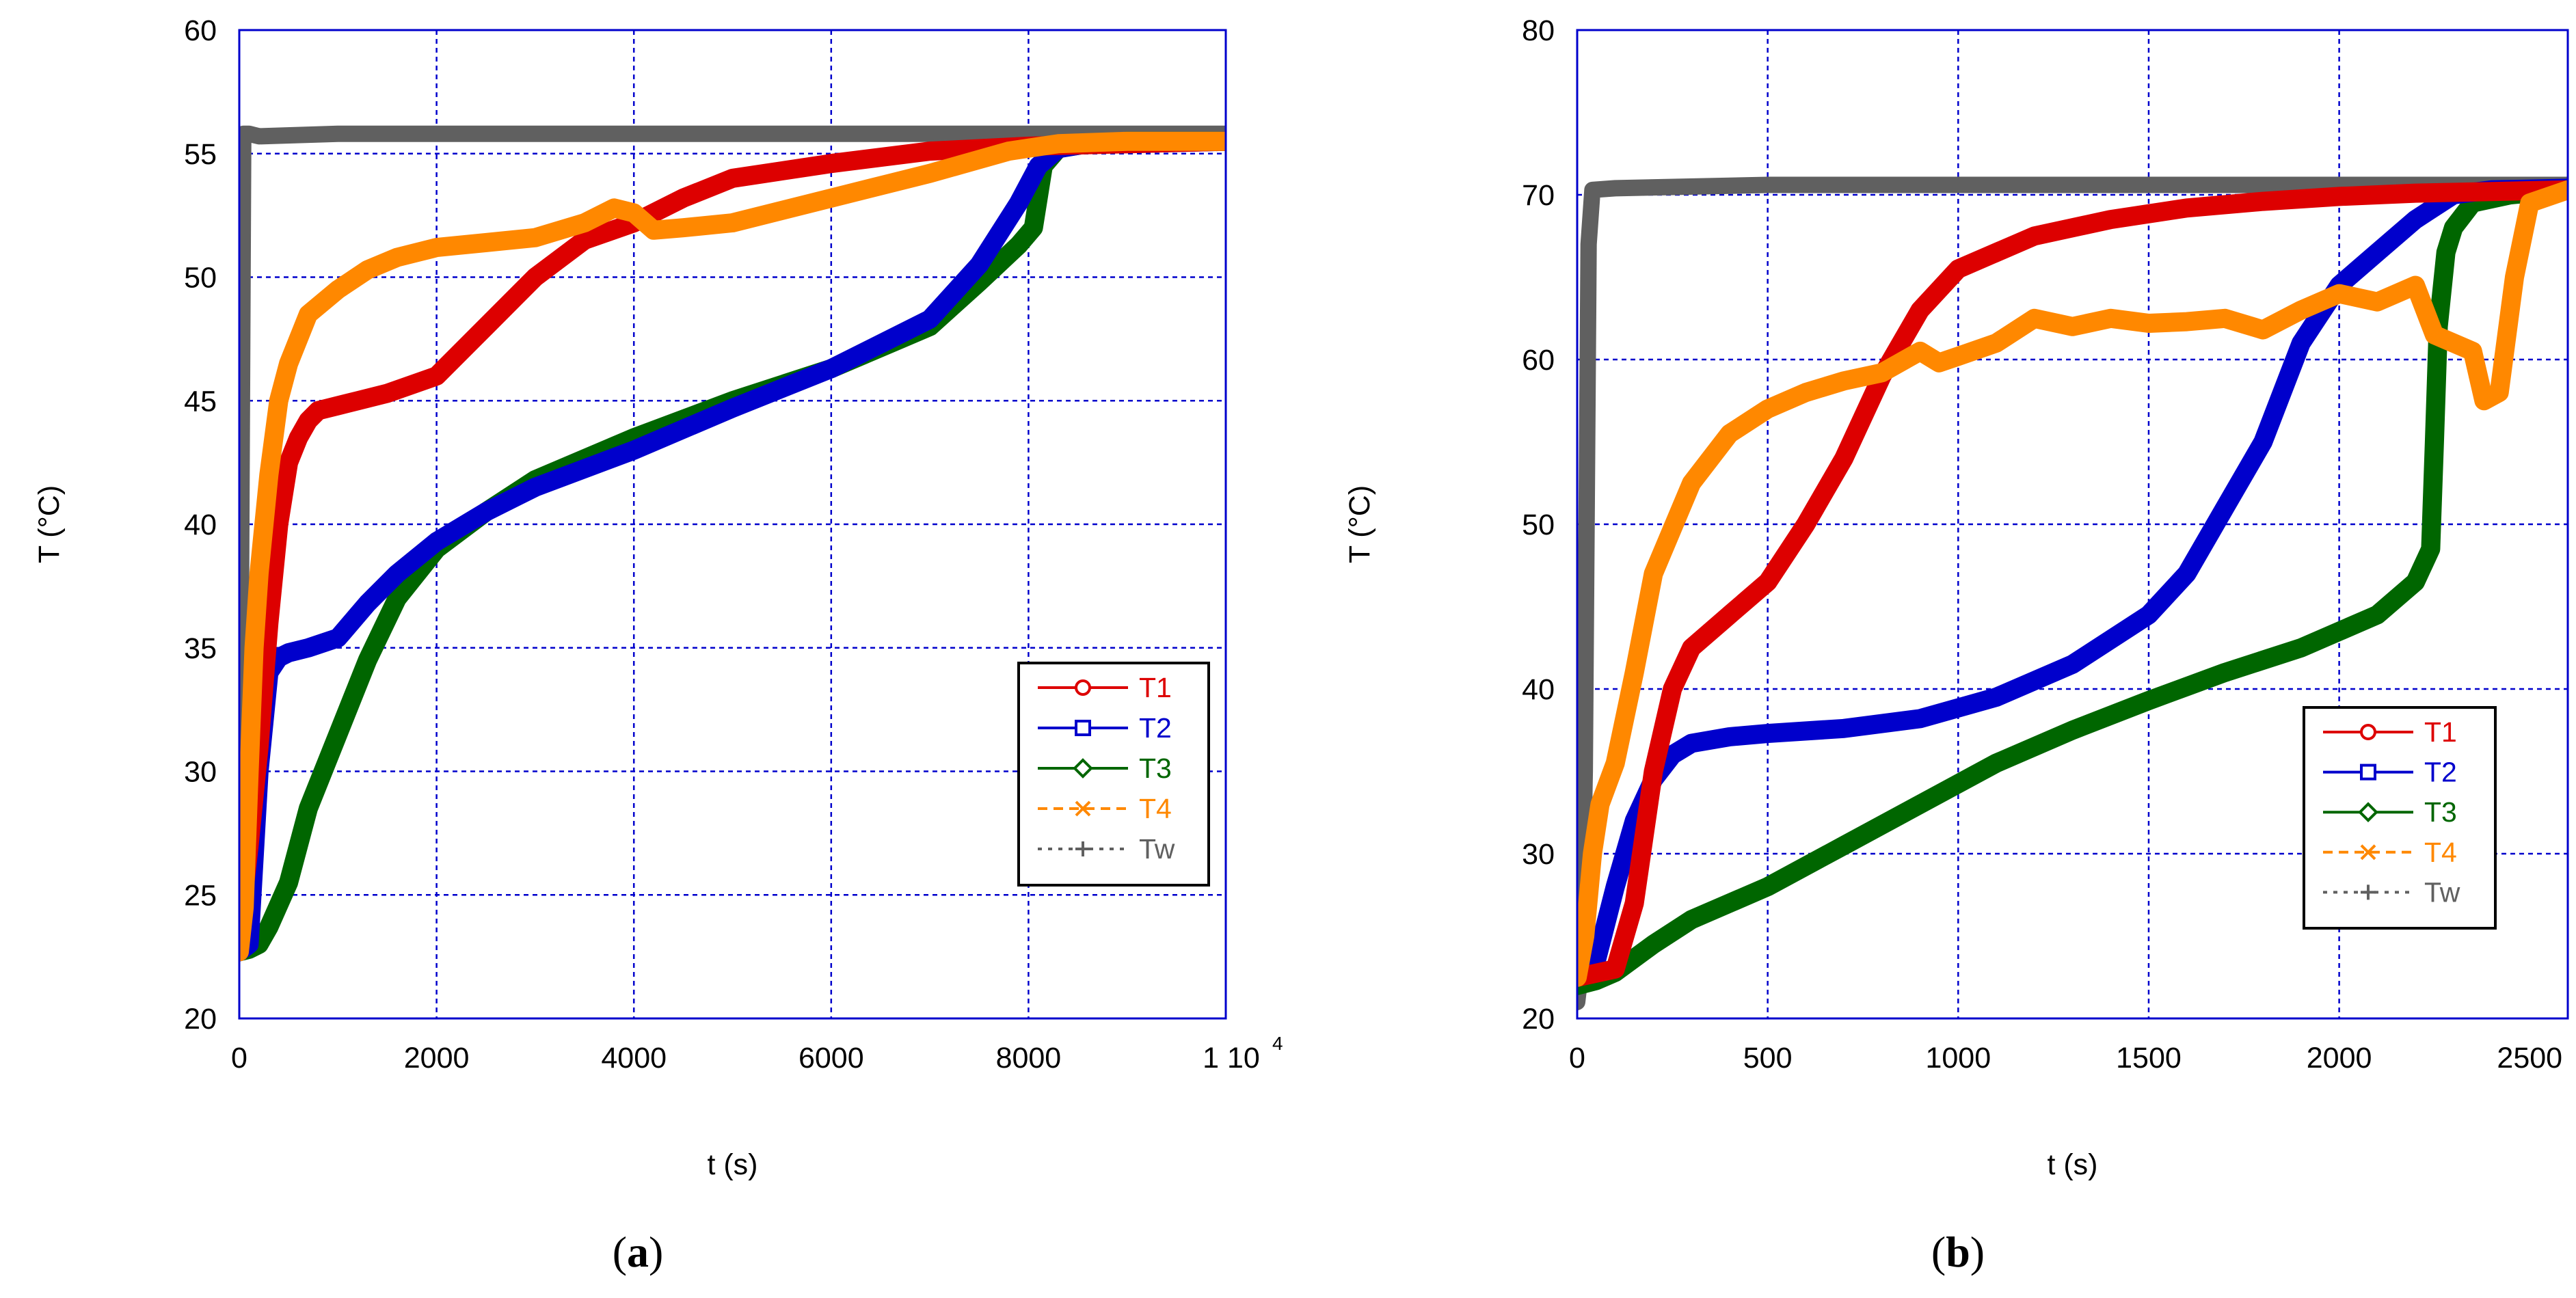  I want to click on panel-caption-letter: a, so click(638, 1252).